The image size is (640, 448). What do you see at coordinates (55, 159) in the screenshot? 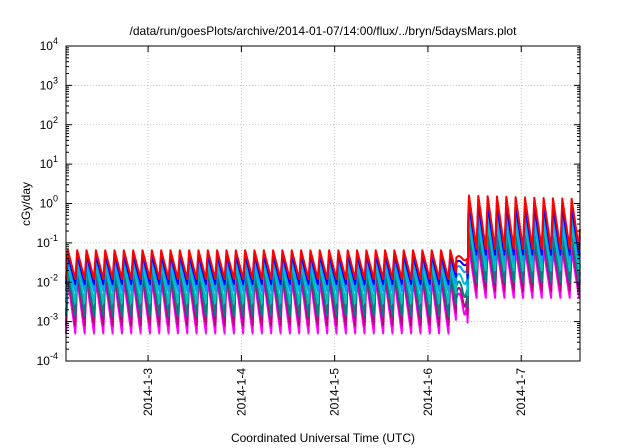
I see `y-tick-exponent: 1` at bounding box center [55, 159].